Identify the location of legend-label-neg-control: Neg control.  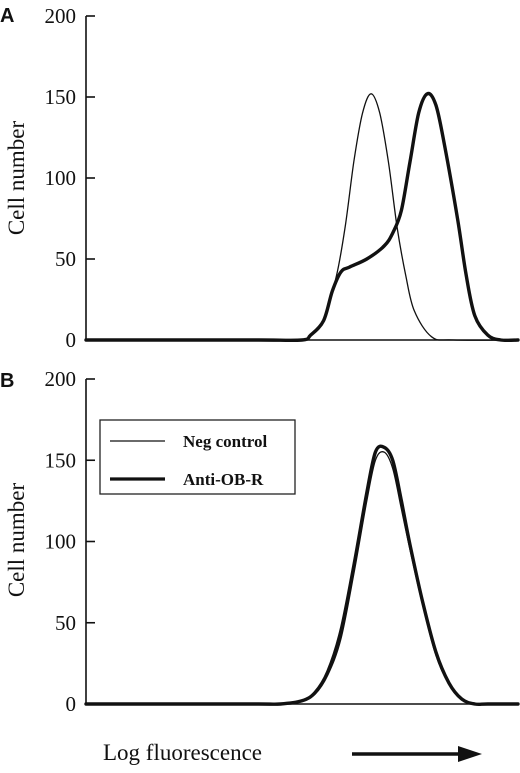
(225, 441).